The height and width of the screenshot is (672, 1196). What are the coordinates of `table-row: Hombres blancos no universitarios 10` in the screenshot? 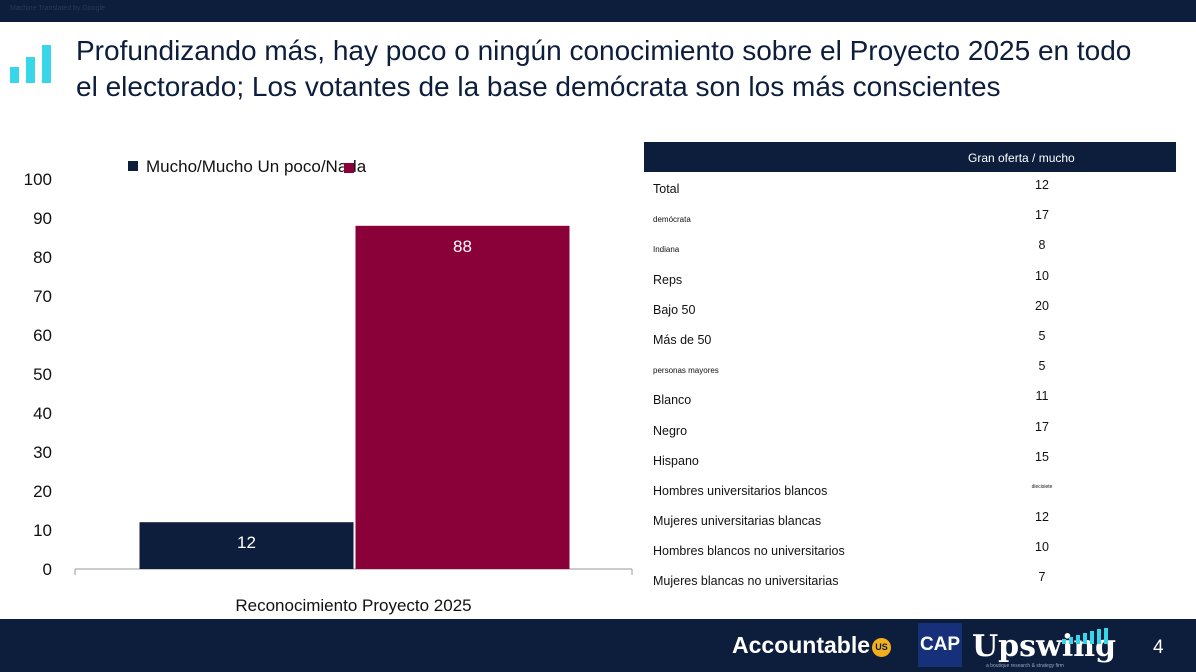 It's located at (910, 549).